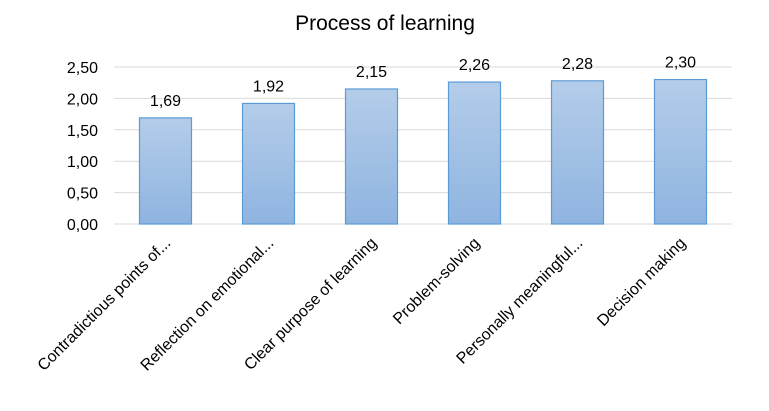 The image size is (769, 411). I want to click on x-tick-label: Decision making, so click(641, 282).